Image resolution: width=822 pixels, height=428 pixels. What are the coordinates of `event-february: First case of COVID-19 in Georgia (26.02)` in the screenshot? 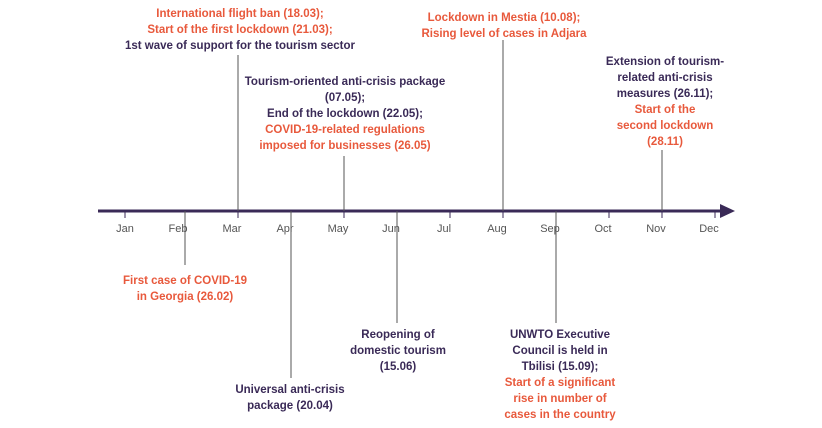 It's located at (185, 289).